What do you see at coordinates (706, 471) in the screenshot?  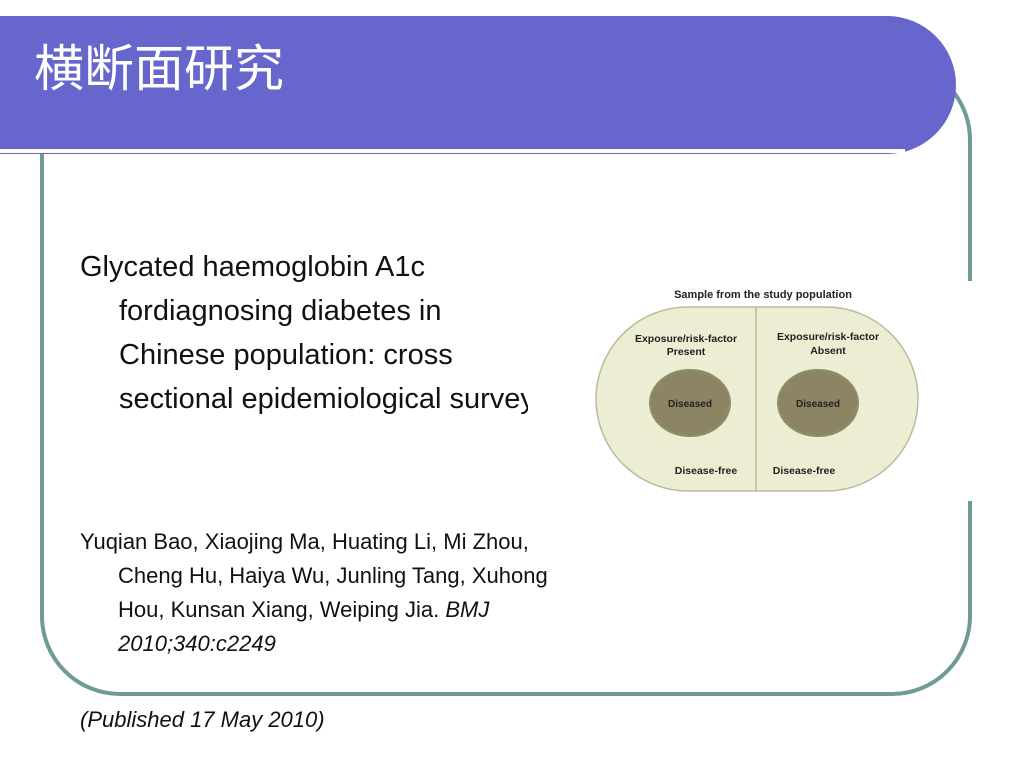 I see `left-disease-free-label: Disease-free` at bounding box center [706, 471].